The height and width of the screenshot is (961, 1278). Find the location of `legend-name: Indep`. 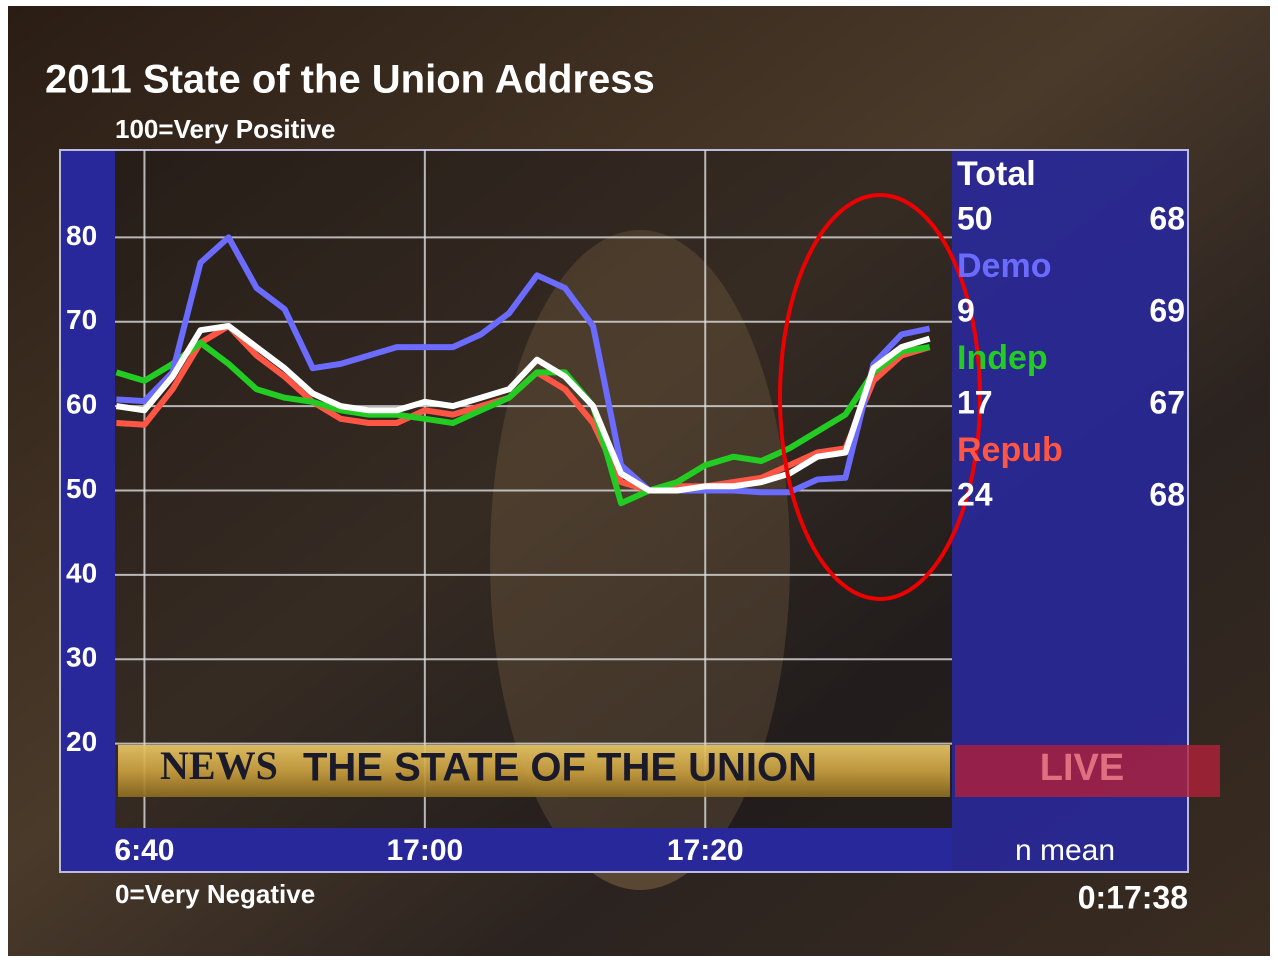

legend-name: Indep is located at coordinates (1002, 358).